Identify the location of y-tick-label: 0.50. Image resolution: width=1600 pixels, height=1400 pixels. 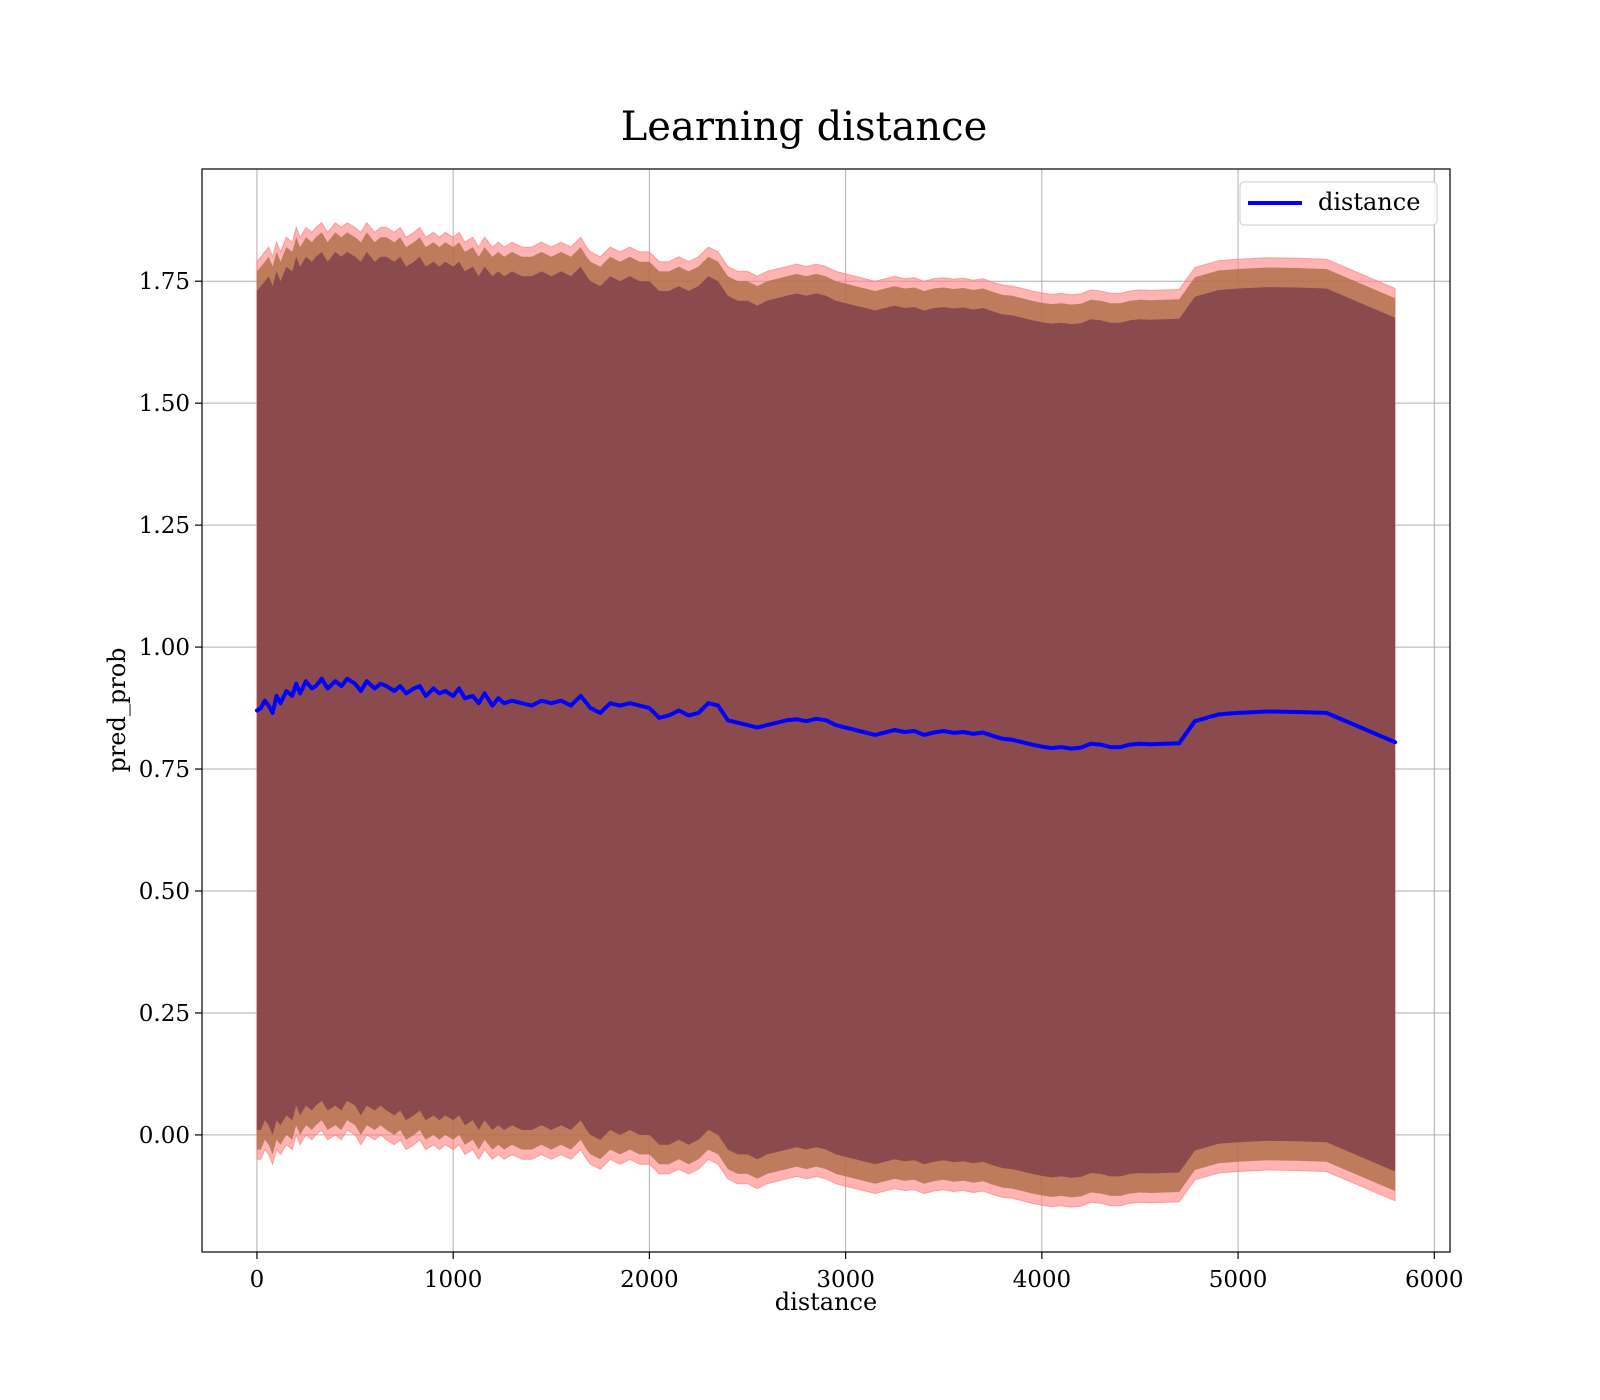
(164, 892).